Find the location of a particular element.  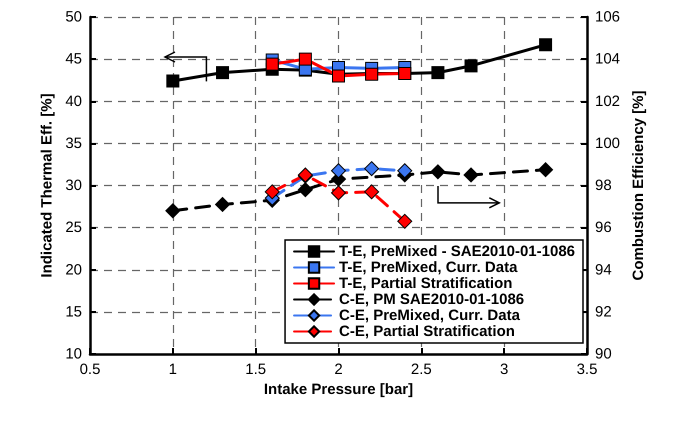

y2-tick-label: 90 is located at coordinates (603, 354).